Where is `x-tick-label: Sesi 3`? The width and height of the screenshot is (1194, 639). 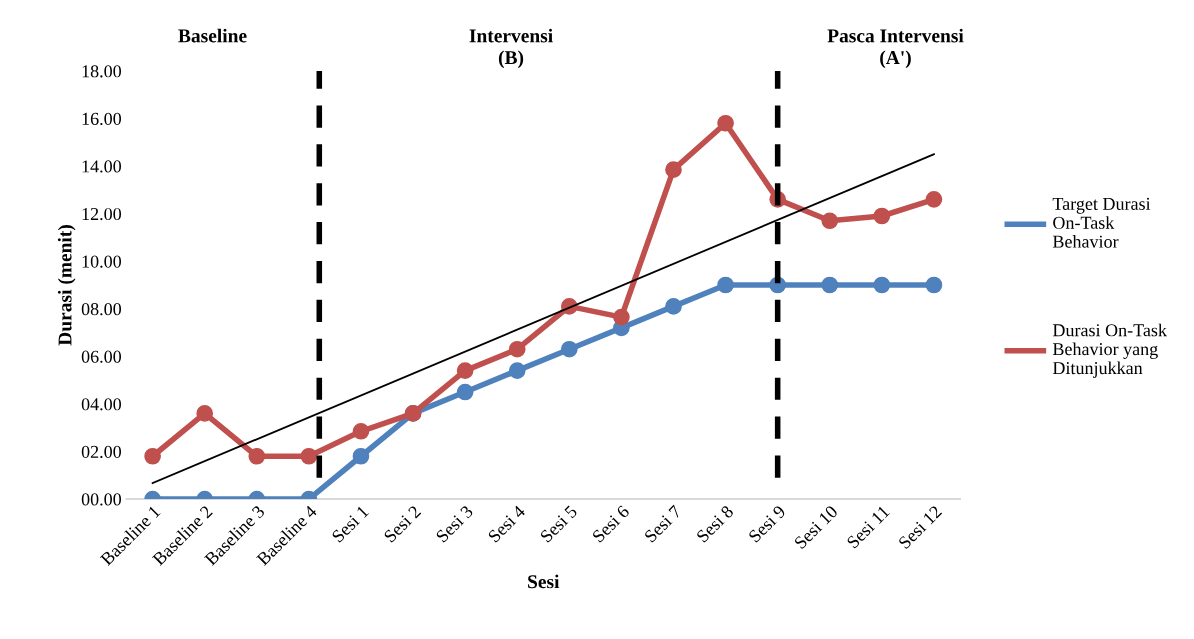 x-tick-label: Sesi 3 is located at coordinates (454, 523).